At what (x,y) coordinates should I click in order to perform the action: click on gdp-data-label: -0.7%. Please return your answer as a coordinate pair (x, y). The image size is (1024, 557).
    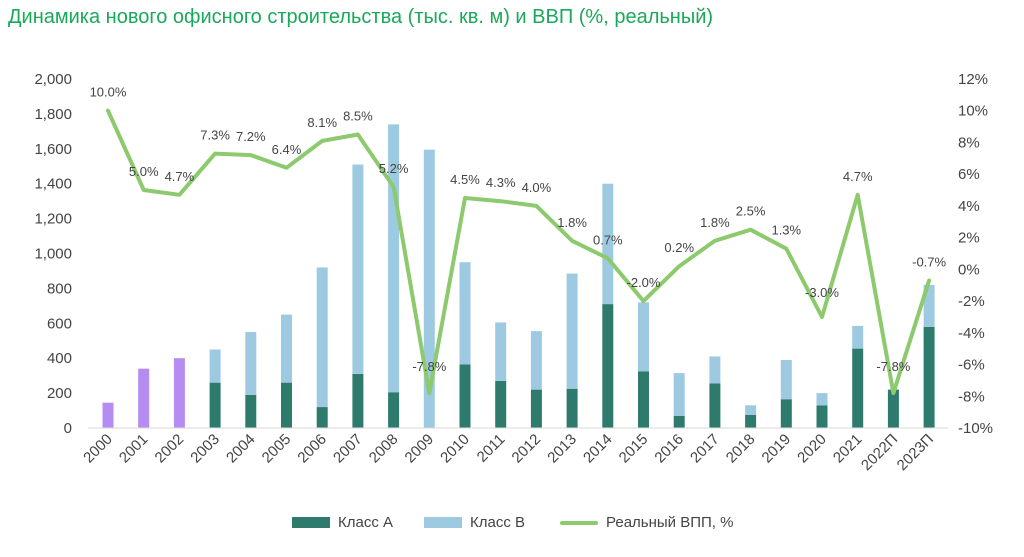
    Looking at the image, I should click on (929, 261).